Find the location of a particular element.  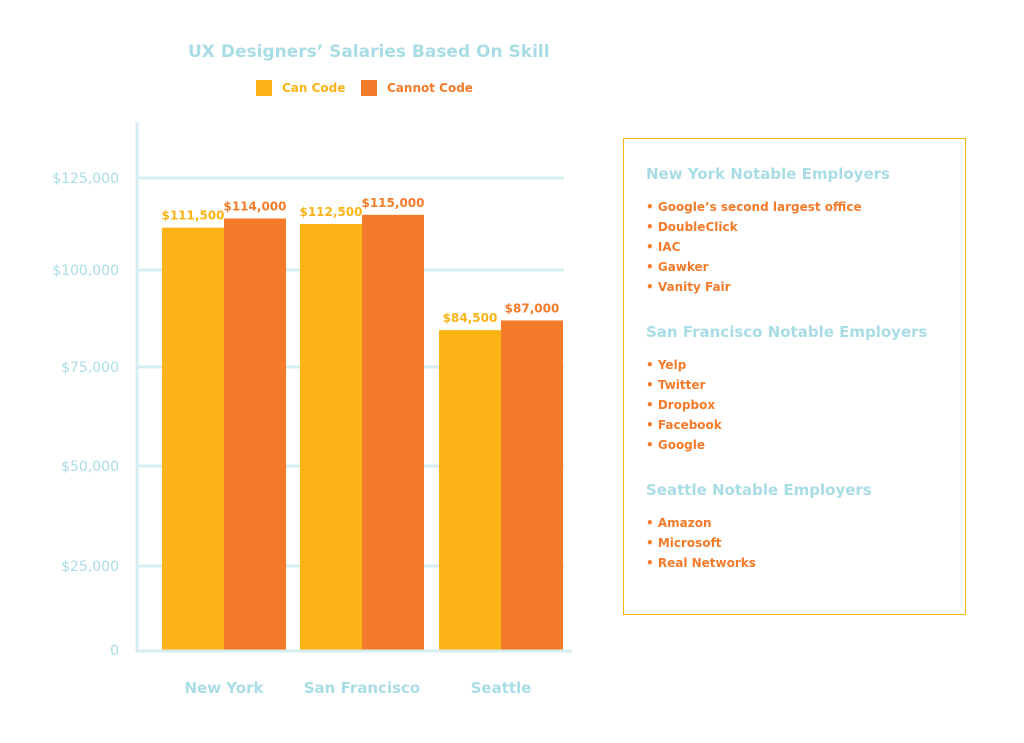

y-tick-label: $75,000 is located at coordinates (90, 368).